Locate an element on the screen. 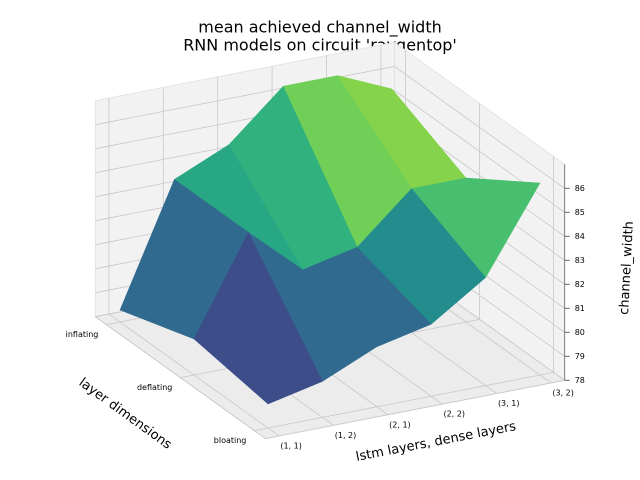 This screenshot has width=640, height=480. z-tick-label: 82 is located at coordinates (580, 284).